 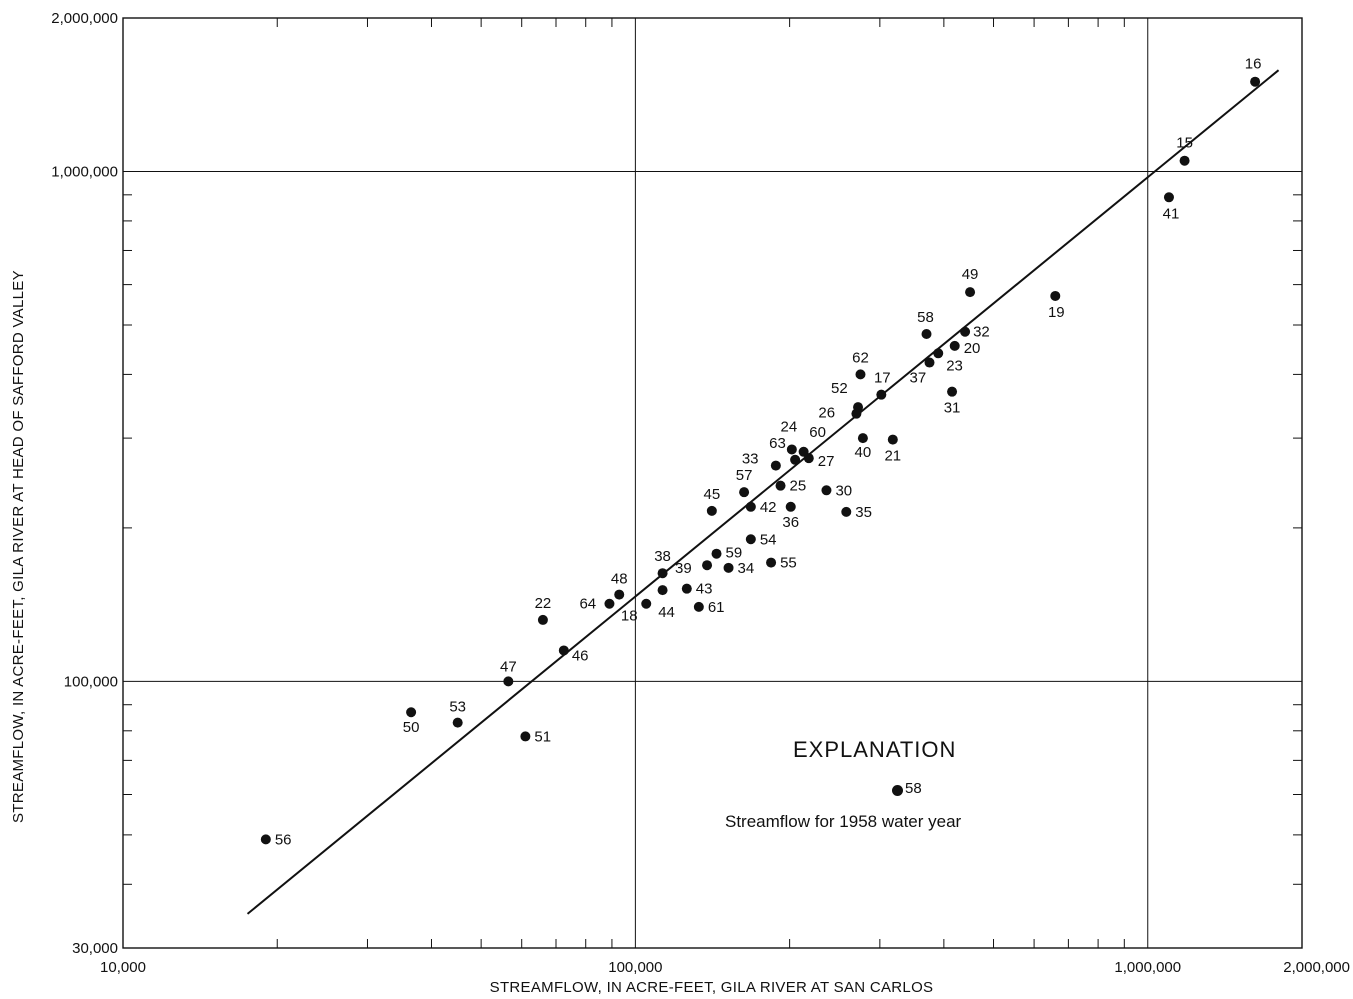 I want to click on point-label-36: 36, so click(x=790, y=522).